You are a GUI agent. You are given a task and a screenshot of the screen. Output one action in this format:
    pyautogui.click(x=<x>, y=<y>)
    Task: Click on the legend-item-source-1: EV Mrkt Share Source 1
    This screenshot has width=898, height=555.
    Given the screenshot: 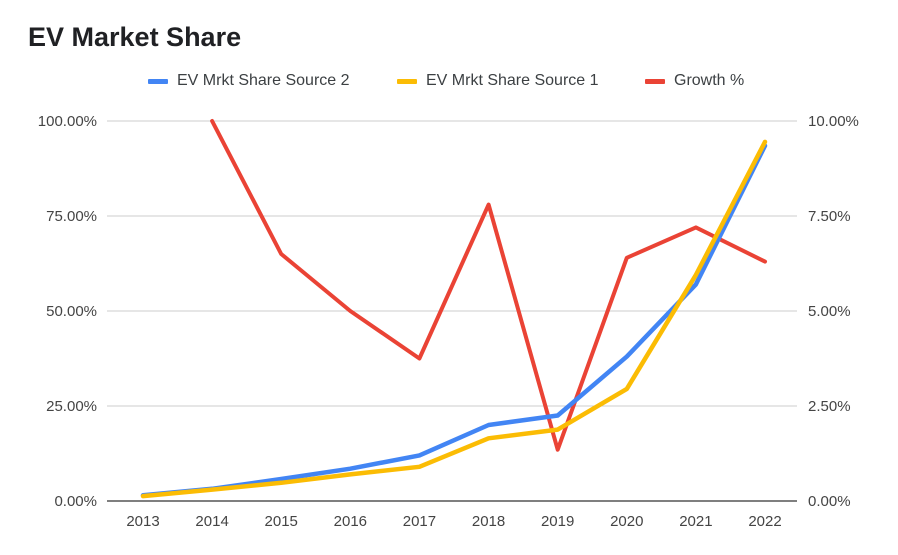 What is the action you would take?
    pyautogui.click(x=498, y=81)
    